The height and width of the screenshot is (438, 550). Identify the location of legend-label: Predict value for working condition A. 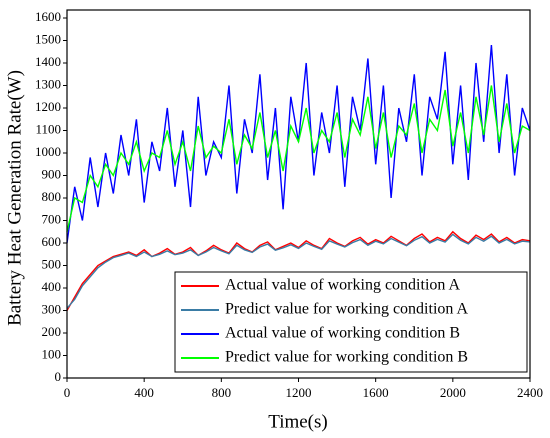
(347, 309).